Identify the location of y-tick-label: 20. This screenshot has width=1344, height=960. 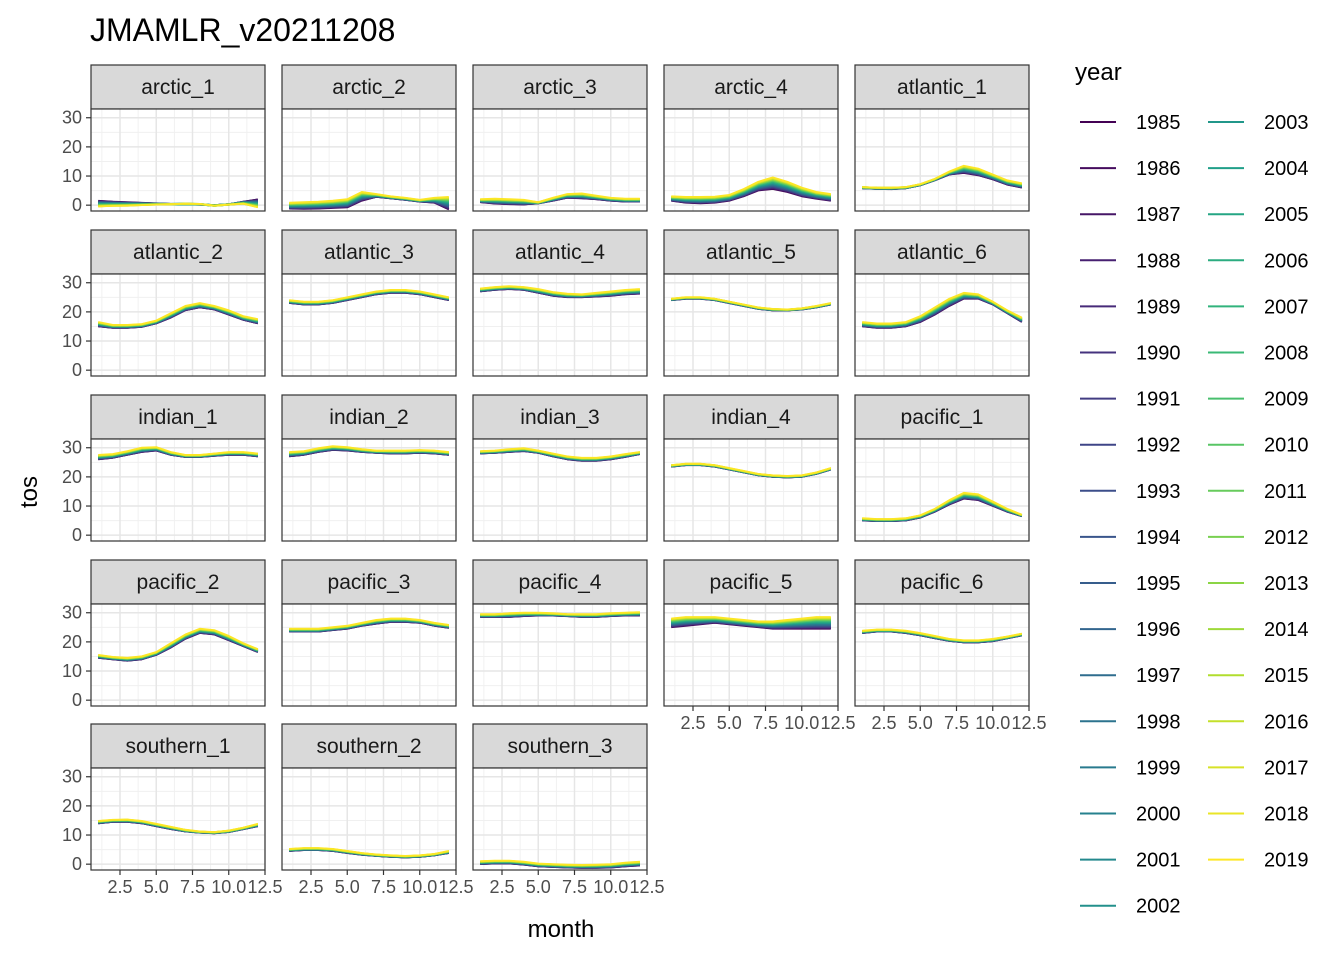
(72, 477).